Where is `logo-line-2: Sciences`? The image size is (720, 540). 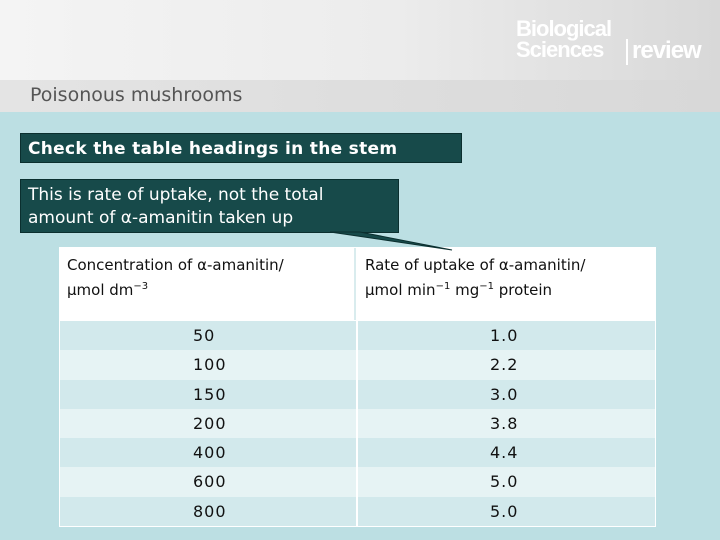 logo-line-2: Sciences is located at coordinates (560, 49).